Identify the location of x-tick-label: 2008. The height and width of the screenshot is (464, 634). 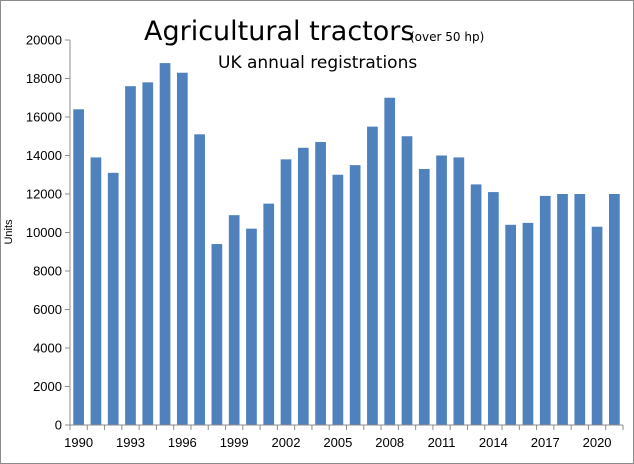
(389, 442).